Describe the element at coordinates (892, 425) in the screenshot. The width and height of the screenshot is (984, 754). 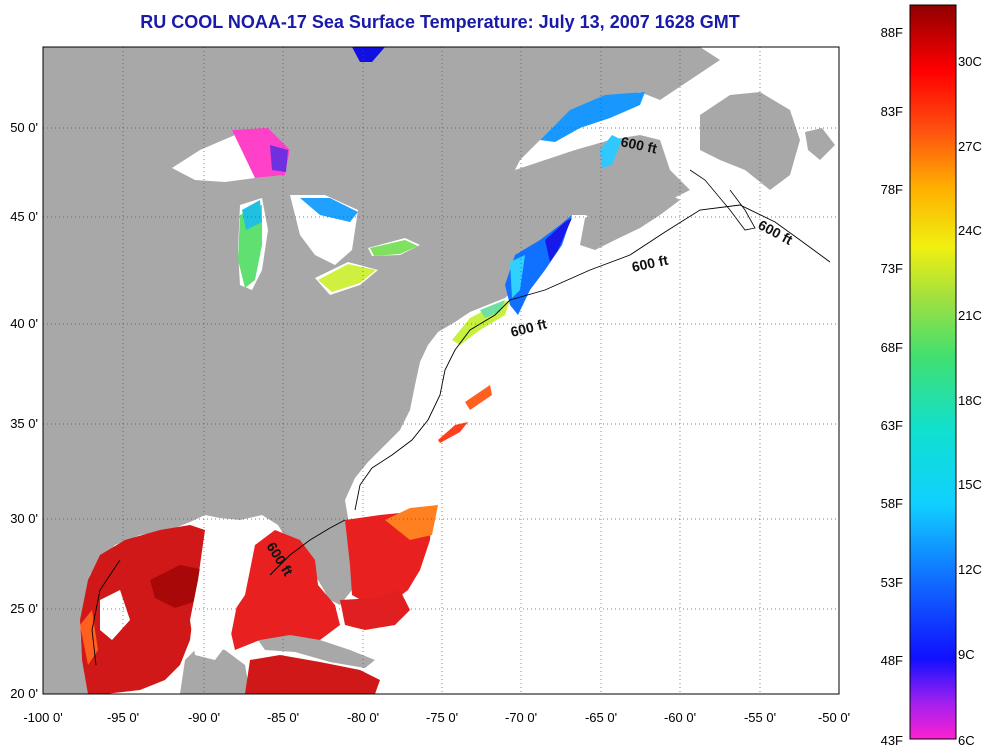
I see `cb-f-label: 63F` at that location.